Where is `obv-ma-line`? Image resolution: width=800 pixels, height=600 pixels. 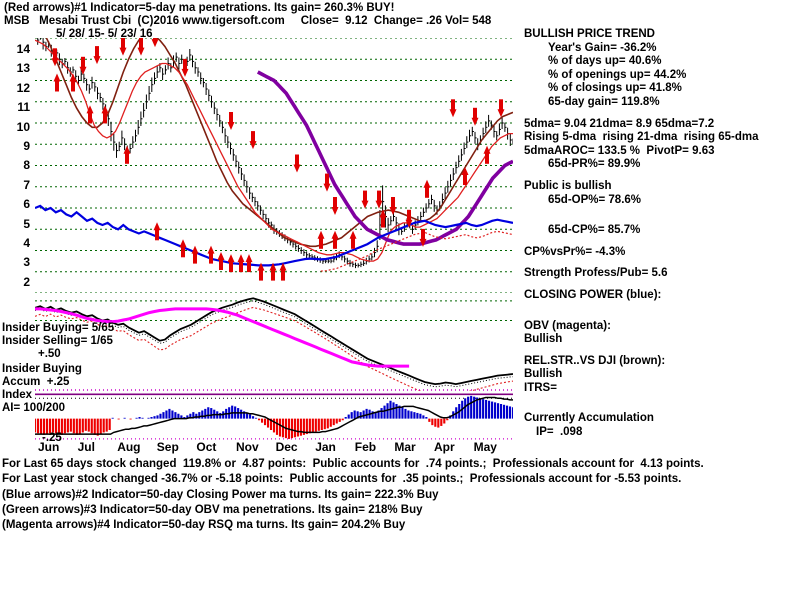 obv-ma-line is located at coordinates (222, 337).